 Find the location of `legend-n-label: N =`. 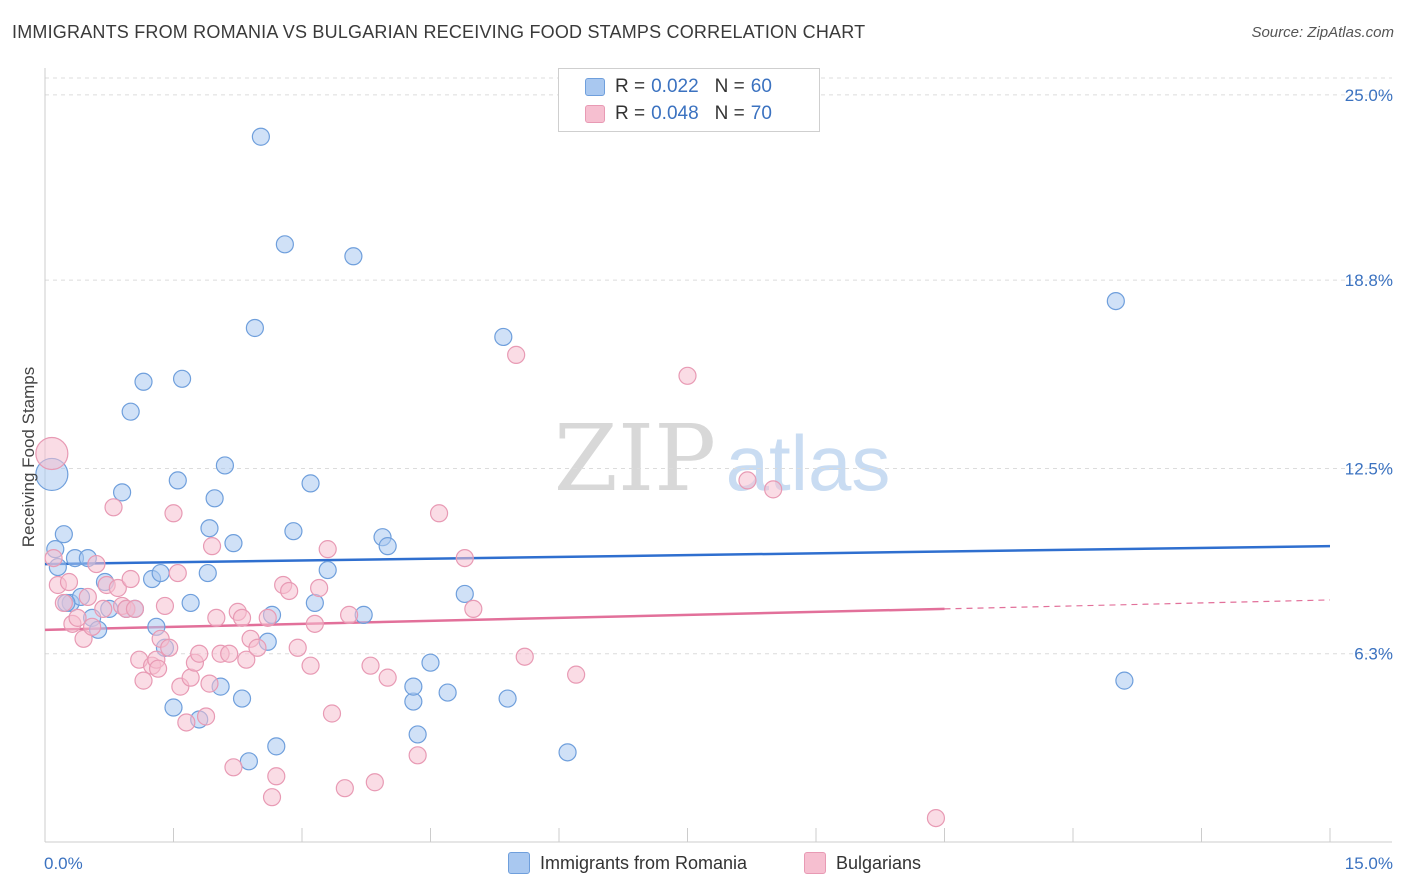

legend-n-label: N = is located at coordinates (729, 113).